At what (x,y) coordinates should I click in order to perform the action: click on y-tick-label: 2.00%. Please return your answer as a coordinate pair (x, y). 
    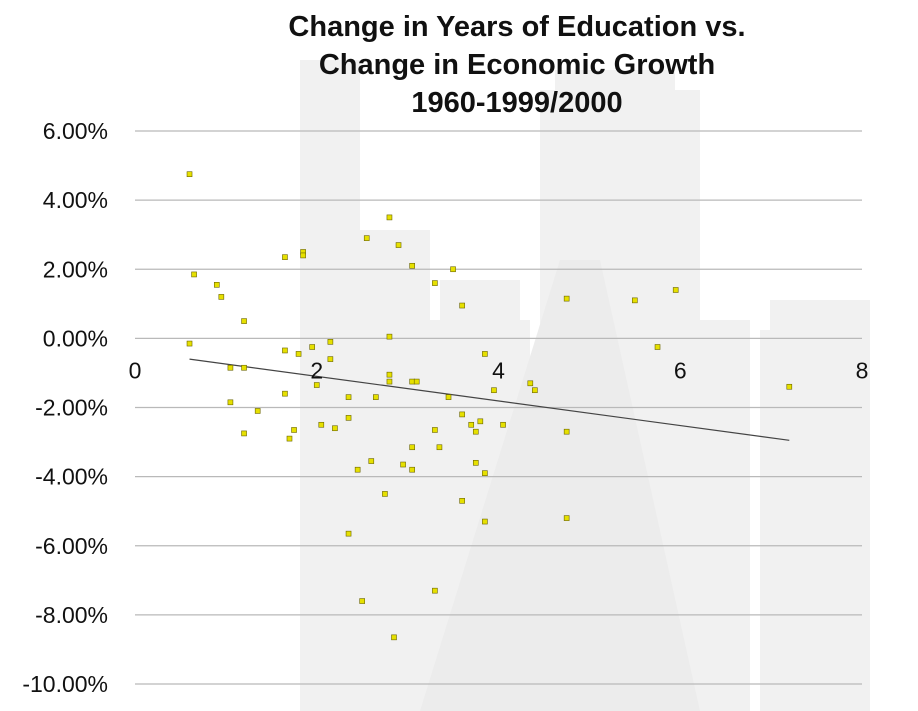
    Looking at the image, I should click on (75, 269).